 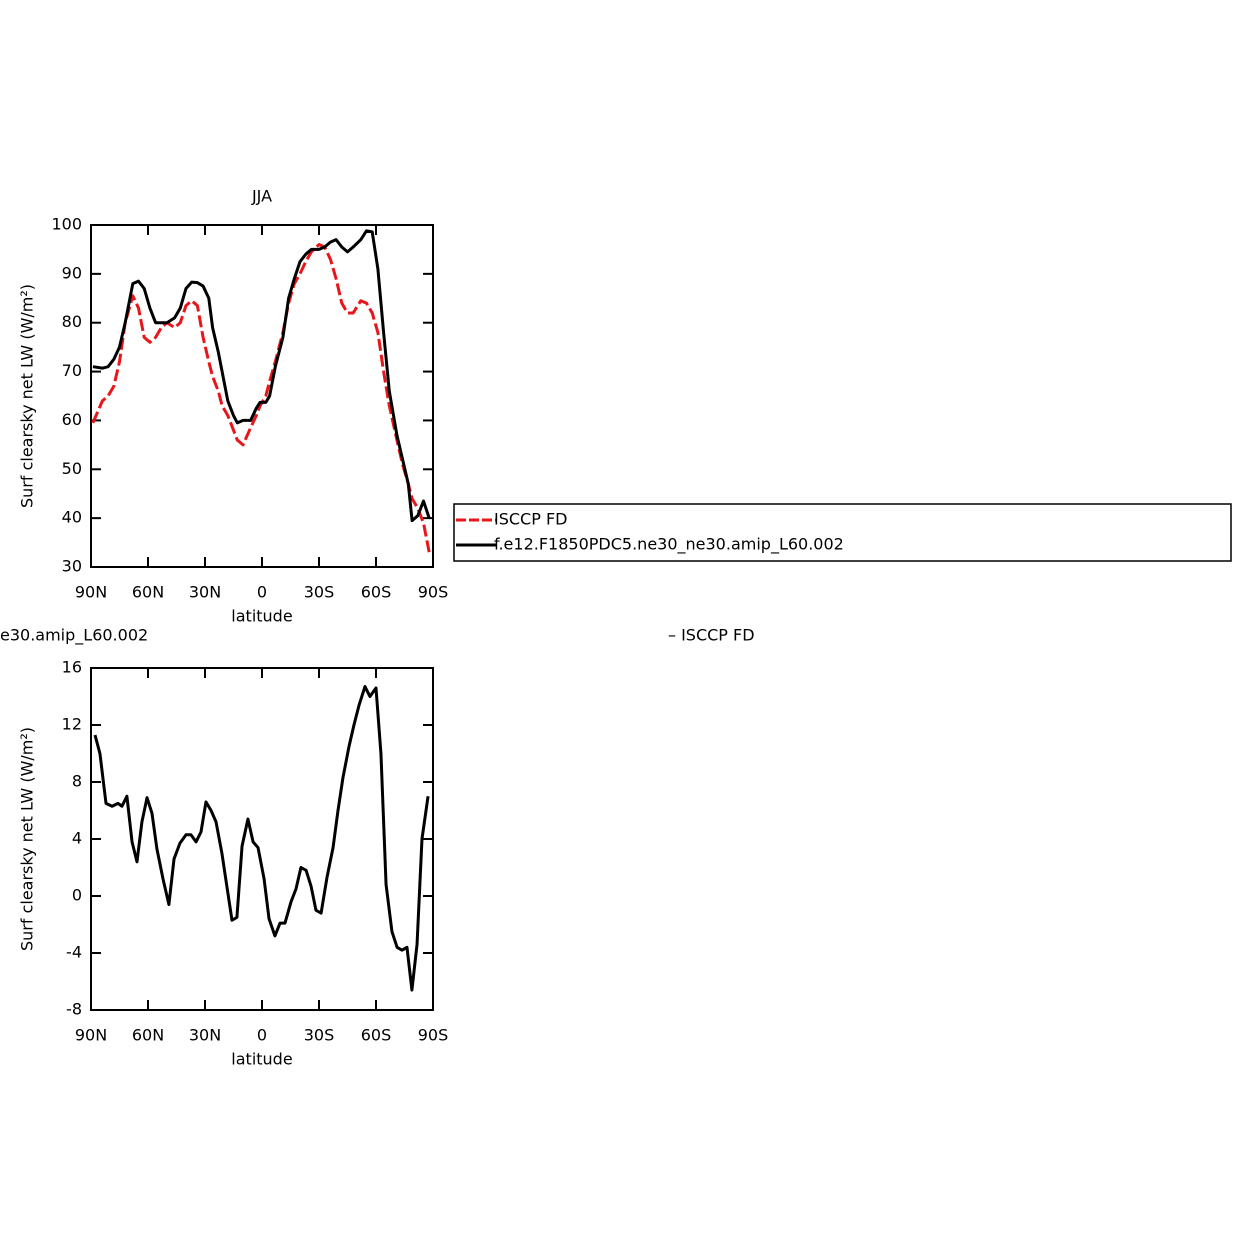 I want to click on y-tick-label: -8, so click(x=74, y=1009).